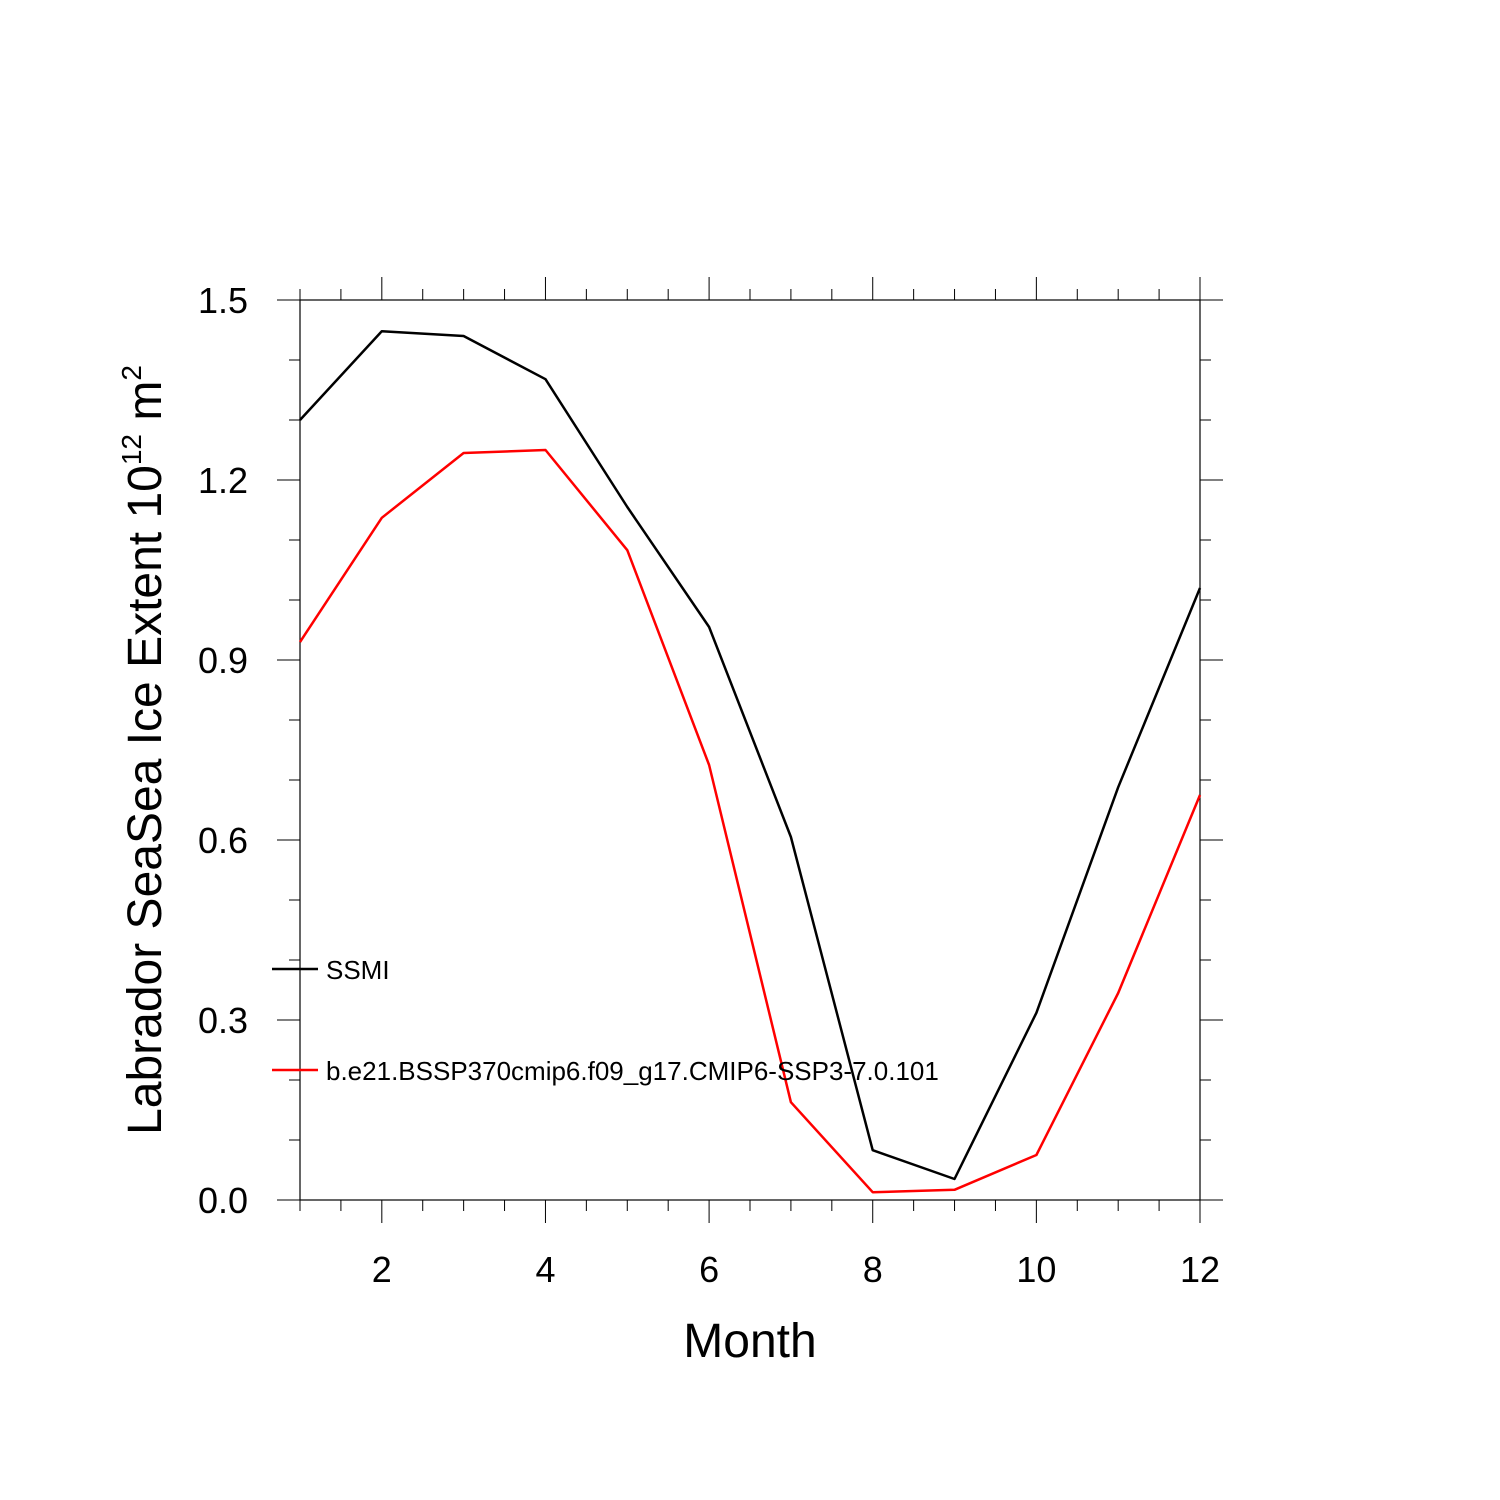 This screenshot has height=1500, width=1500. Describe the element at coordinates (358, 970) in the screenshot. I see `legend-label-ssmi: SSMI` at that location.